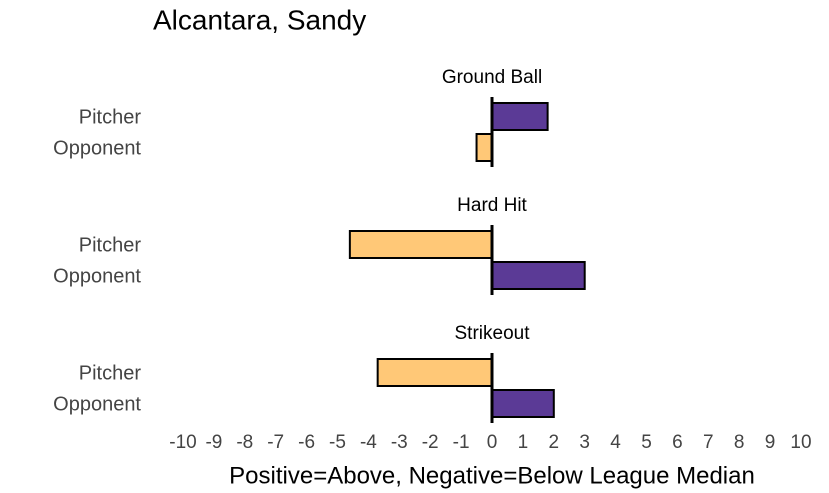 This screenshot has width=829, height=493. What do you see at coordinates (244, 442) in the screenshot?
I see `x-tick-label: -8` at bounding box center [244, 442].